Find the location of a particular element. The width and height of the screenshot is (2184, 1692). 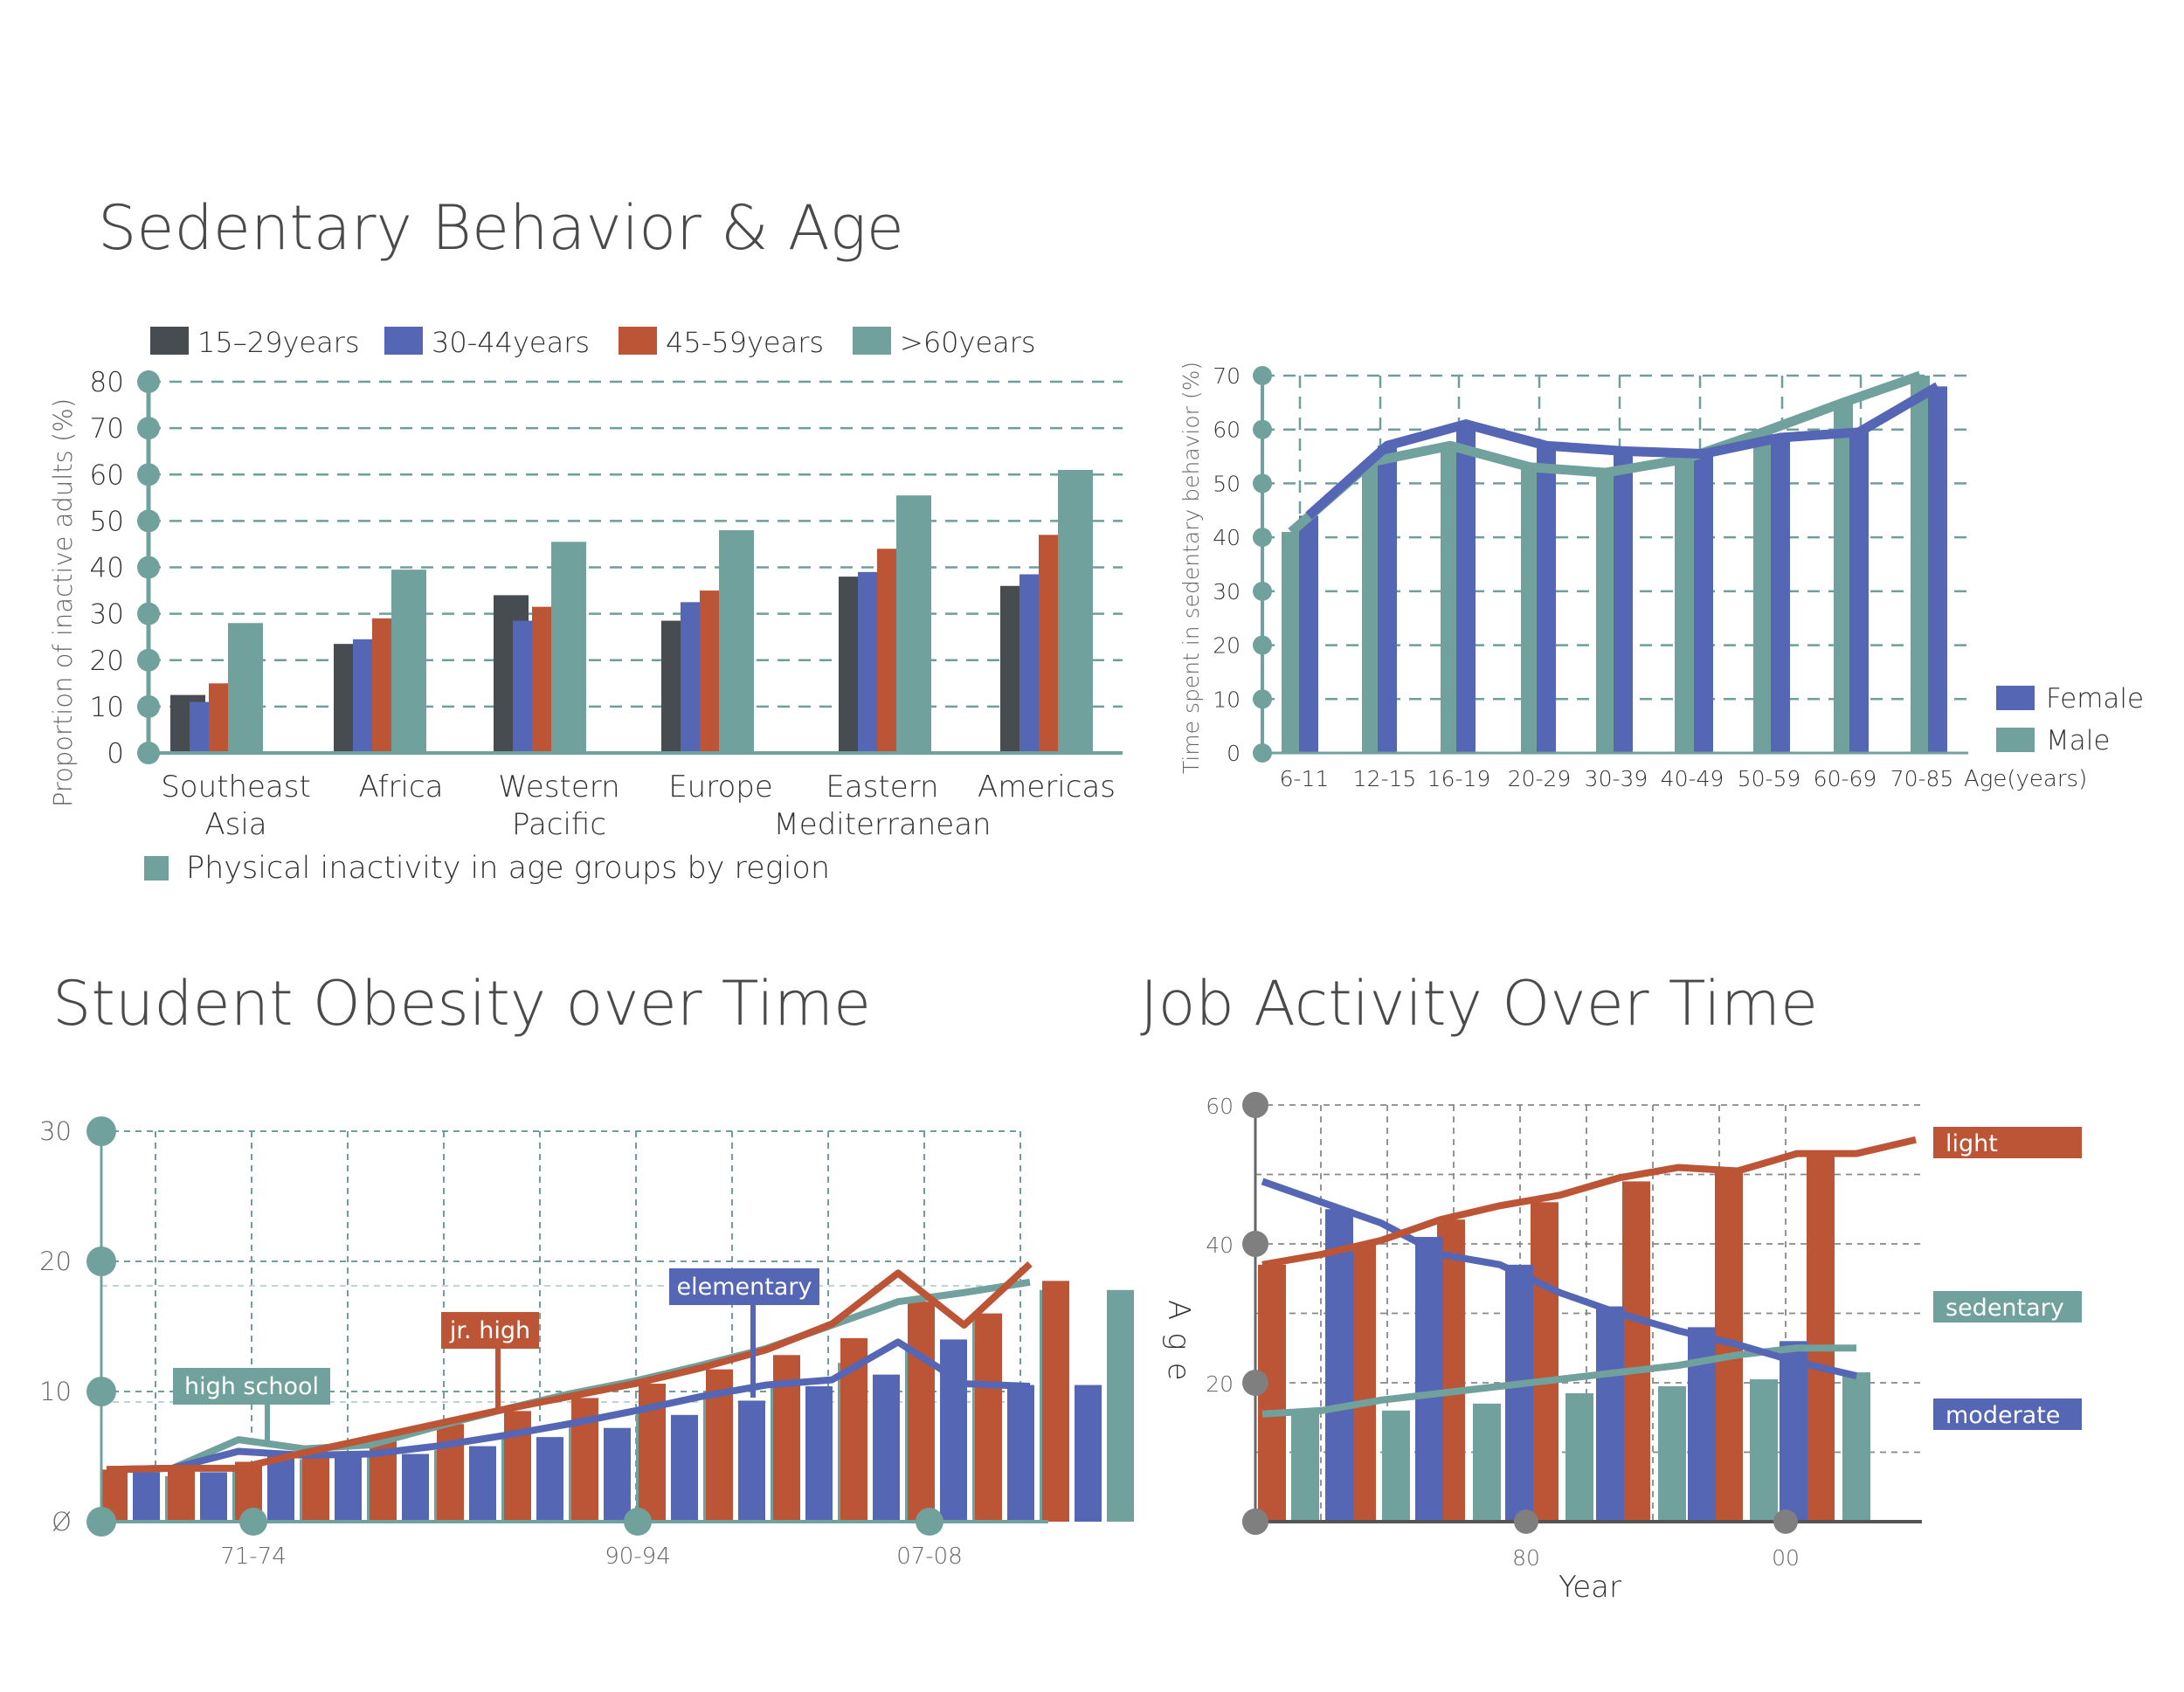

age-y-tick-label: 40 is located at coordinates (1227, 537).